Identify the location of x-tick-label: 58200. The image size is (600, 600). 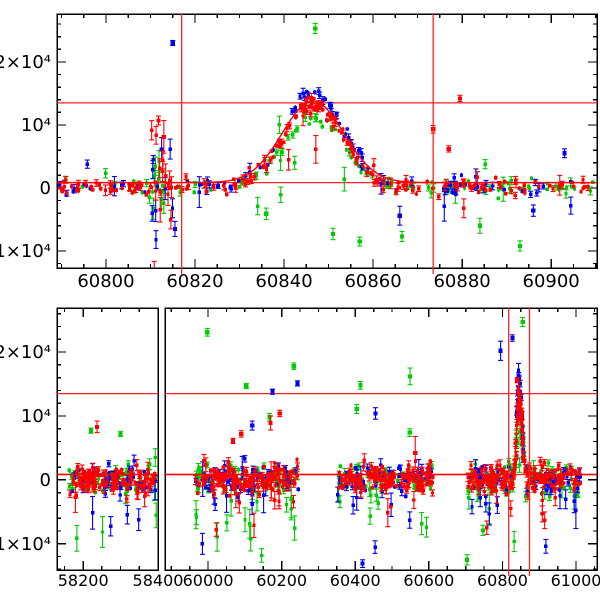
(83, 580).